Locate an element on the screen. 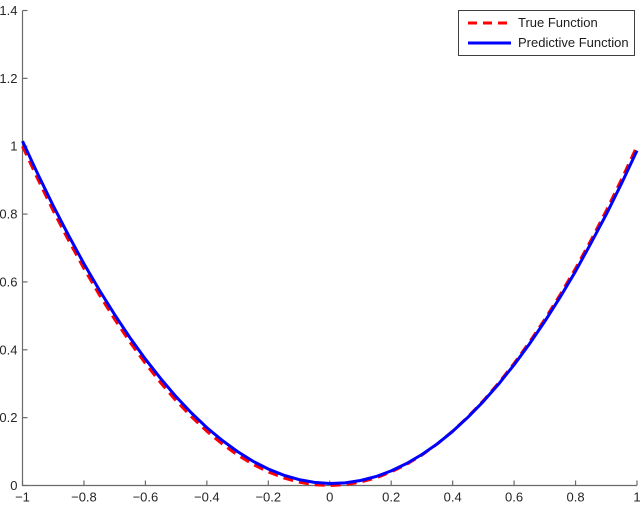 The height and width of the screenshot is (508, 640). x-tick-label: −1 is located at coordinates (22, 497).